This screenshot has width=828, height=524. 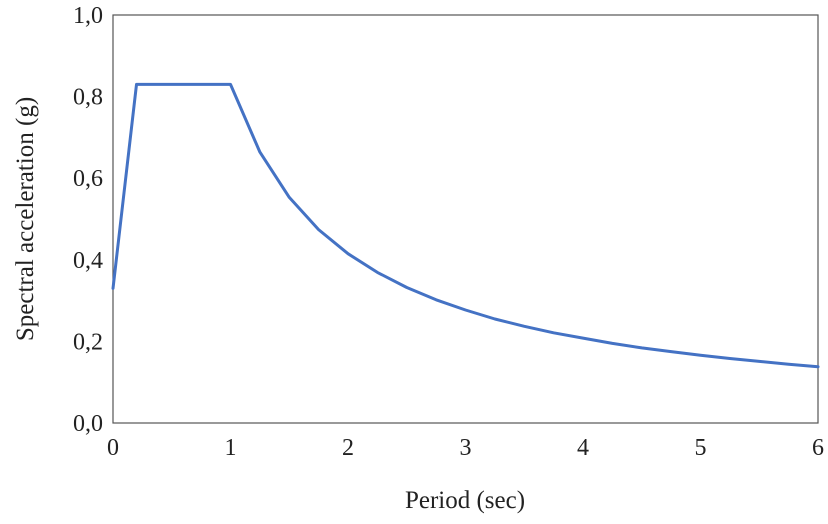 I want to click on x-tick-label: 4, so click(x=583, y=448).